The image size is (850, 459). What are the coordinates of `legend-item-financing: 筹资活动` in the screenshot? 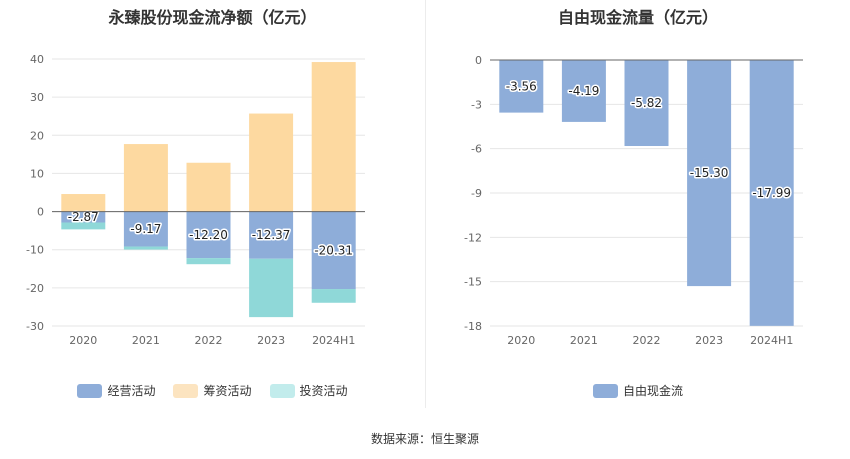 It's located at (212, 390).